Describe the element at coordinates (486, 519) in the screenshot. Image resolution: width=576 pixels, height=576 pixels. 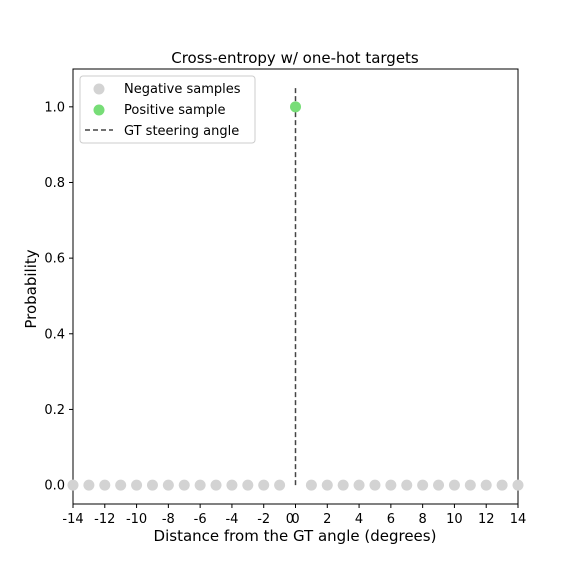
I see `x-tick-label: 12` at that location.